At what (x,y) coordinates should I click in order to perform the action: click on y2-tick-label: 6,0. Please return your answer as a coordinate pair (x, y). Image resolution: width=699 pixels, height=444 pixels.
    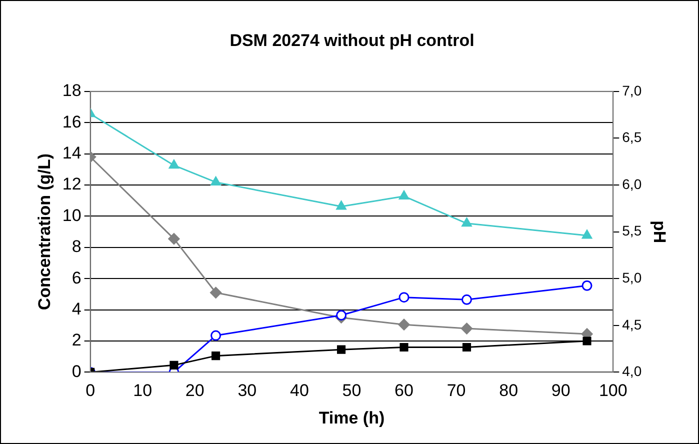
    Looking at the image, I should click on (632, 184).